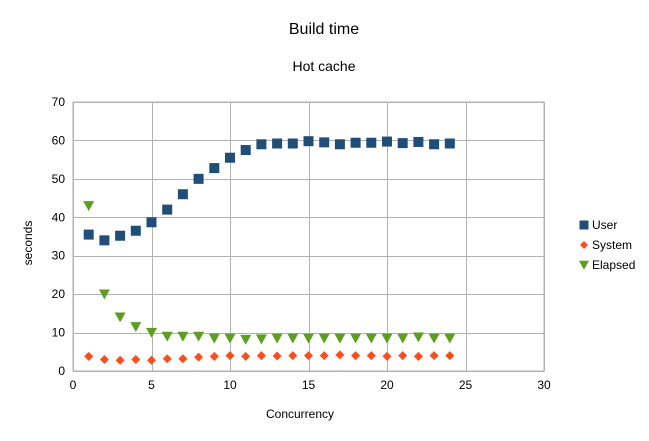 This screenshot has width=649, height=441. Describe the element at coordinates (73, 385) in the screenshot. I see `x-tick-label: 0` at that location.